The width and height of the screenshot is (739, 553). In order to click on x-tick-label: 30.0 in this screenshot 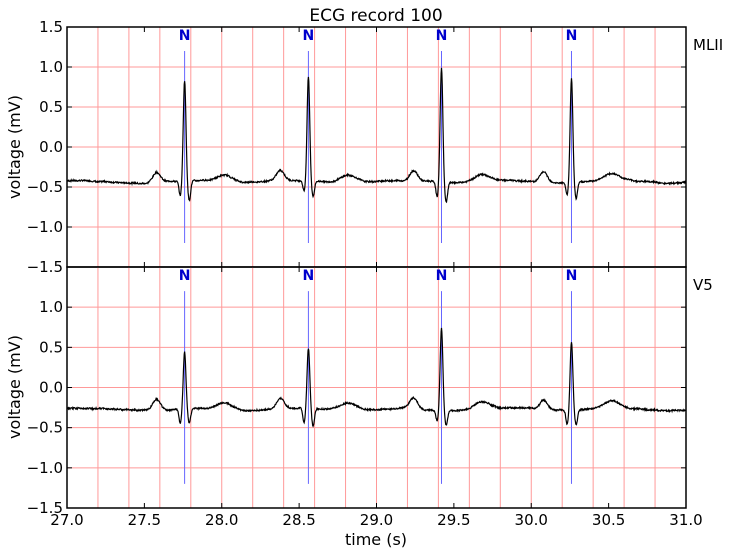, I will do `click(531, 520)`.